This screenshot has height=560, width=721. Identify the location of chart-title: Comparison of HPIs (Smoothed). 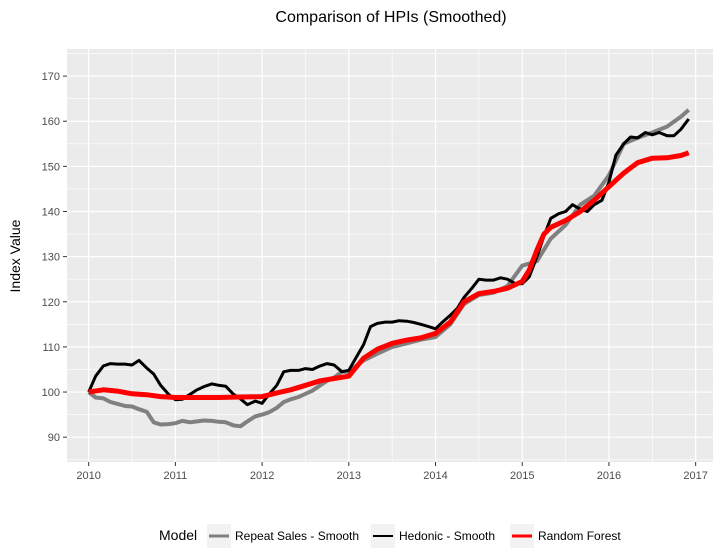
(390, 17).